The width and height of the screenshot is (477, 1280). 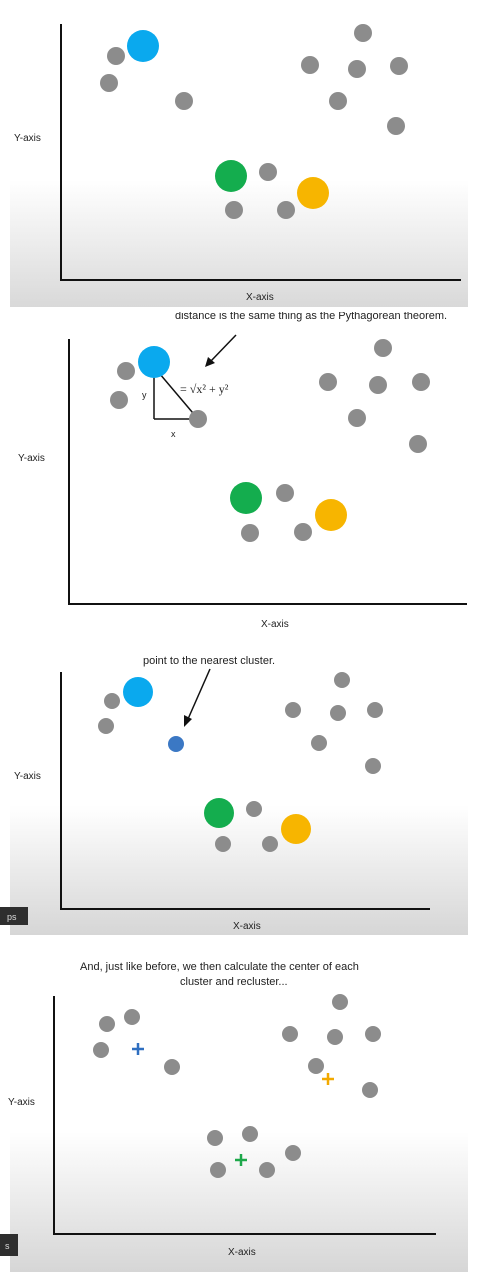 I want to click on video-badge-text: ps, so click(x=12, y=917).